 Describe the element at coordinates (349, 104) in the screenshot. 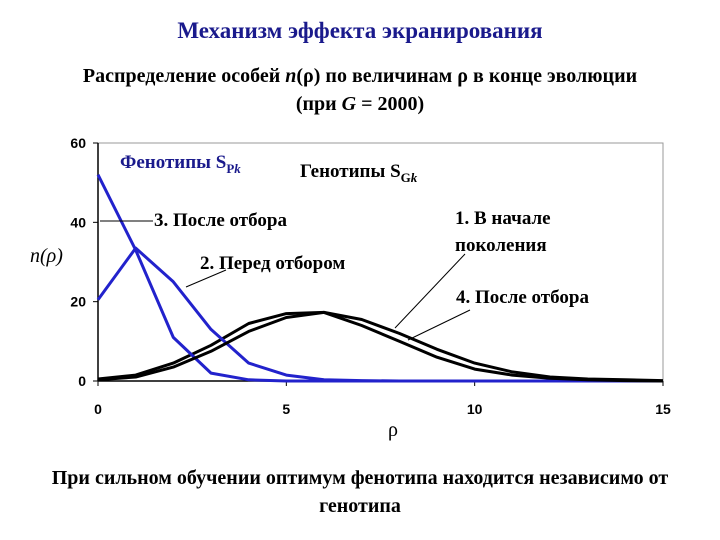

I see `subtitle-g-symbol: G` at that location.